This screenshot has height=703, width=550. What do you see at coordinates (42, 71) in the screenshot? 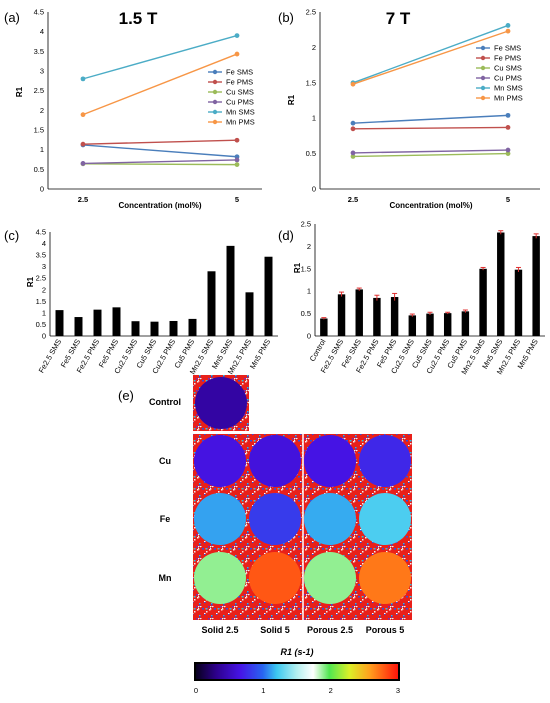
I see `y-tick-label: 3` at bounding box center [42, 71].